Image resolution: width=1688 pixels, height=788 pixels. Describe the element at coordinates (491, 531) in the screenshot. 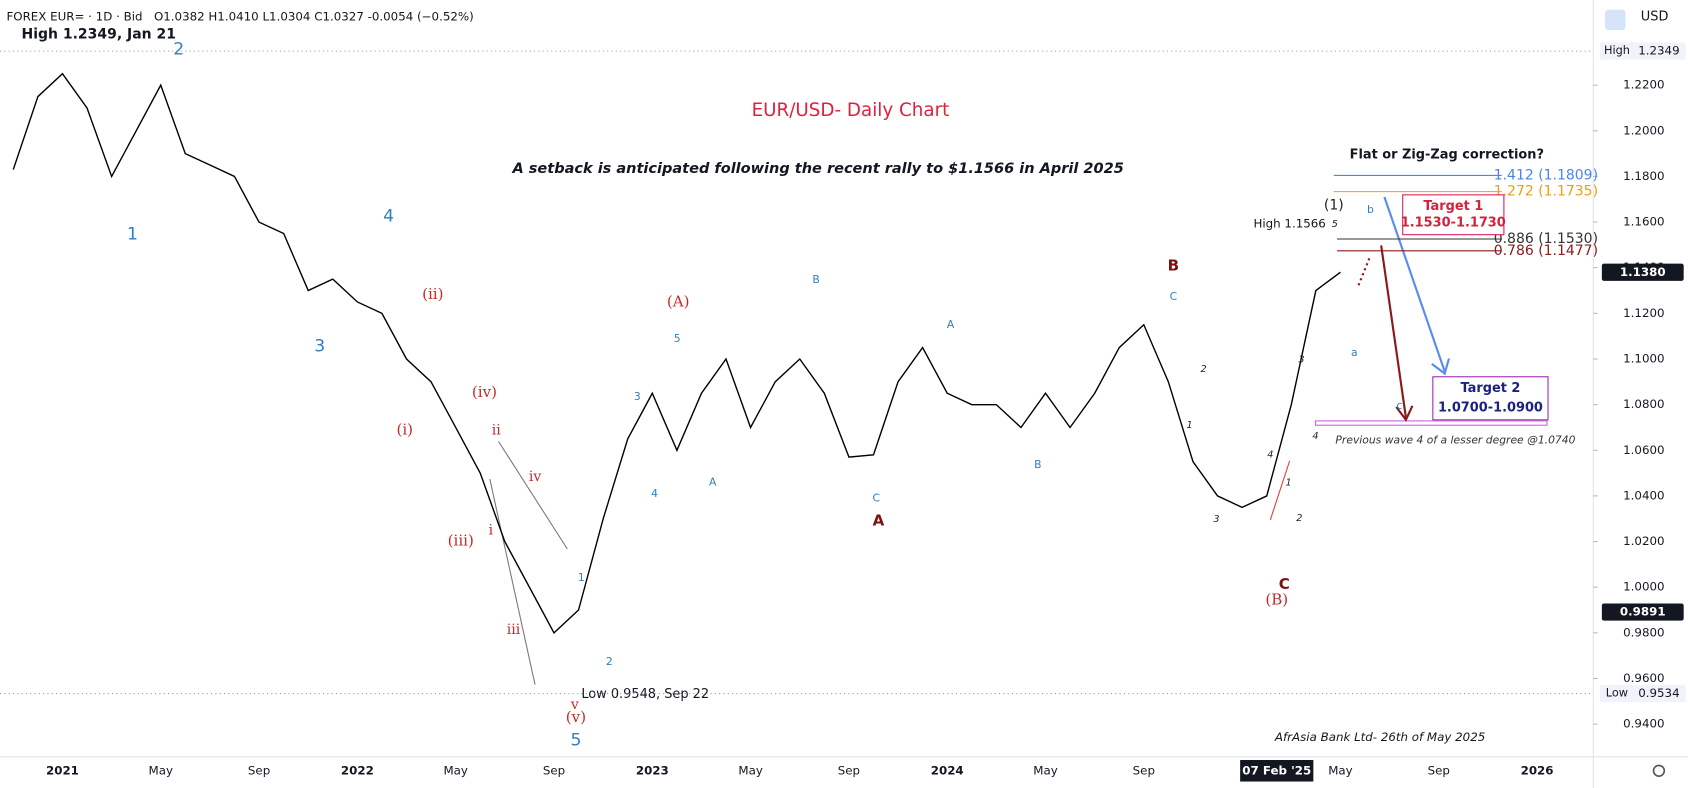

I see `wave-label: i` at that location.